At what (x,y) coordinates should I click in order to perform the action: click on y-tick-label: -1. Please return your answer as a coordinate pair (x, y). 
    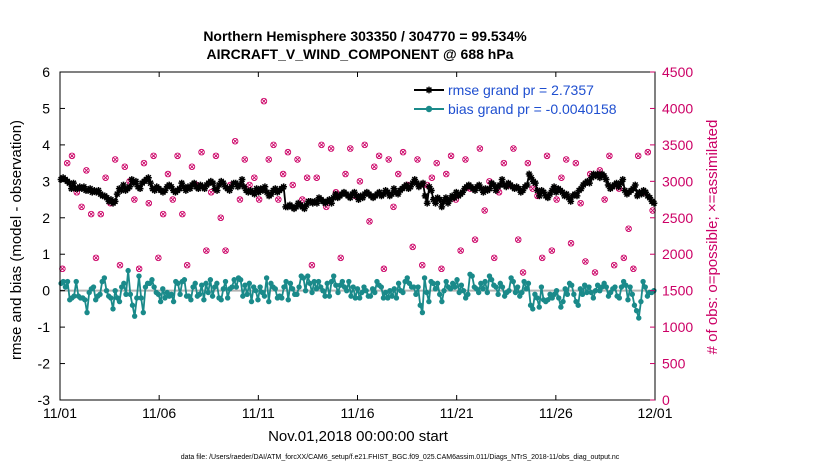
    Looking at the image, I should click on (44, 327).